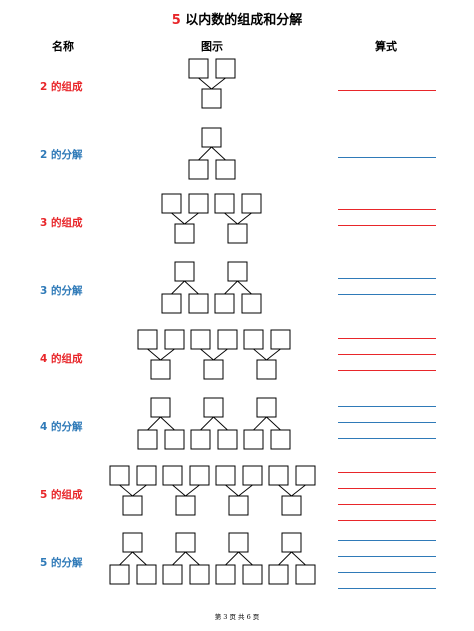 The image size is (474, 631). What do you see at coordinates (176, 20) in the screenshot?
I see `title-number: 5` at bounding box center [176, 20].